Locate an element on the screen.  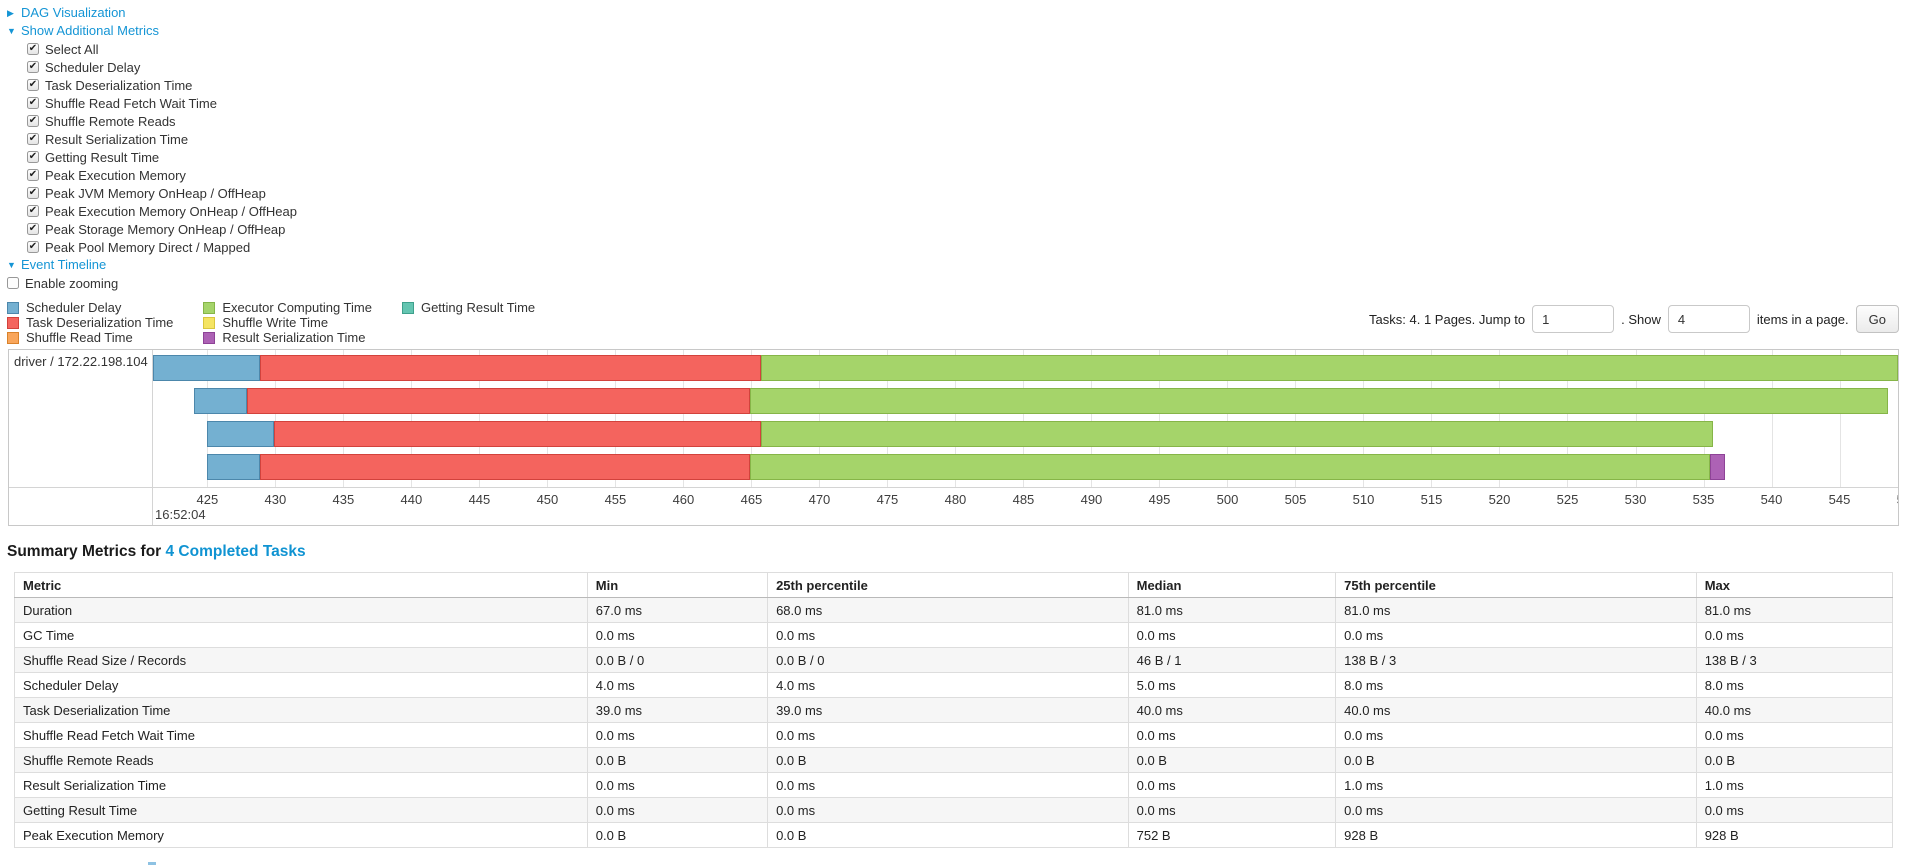
summary-metrics-title: Summary Metrics for 4 Completed Tasks is located at coordinates (957, 552).